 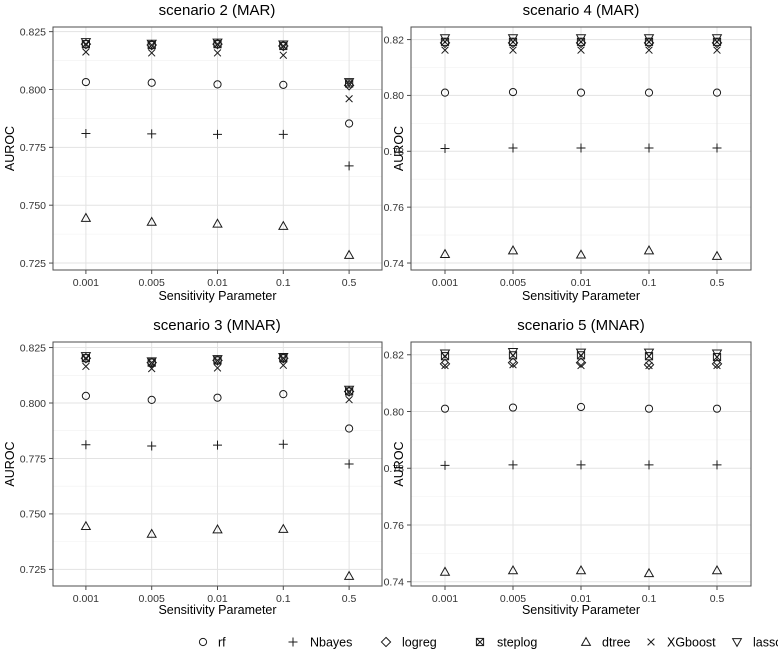 I want to click on panel-2-ytick-label: 0.78, so click(x=394, y=152).